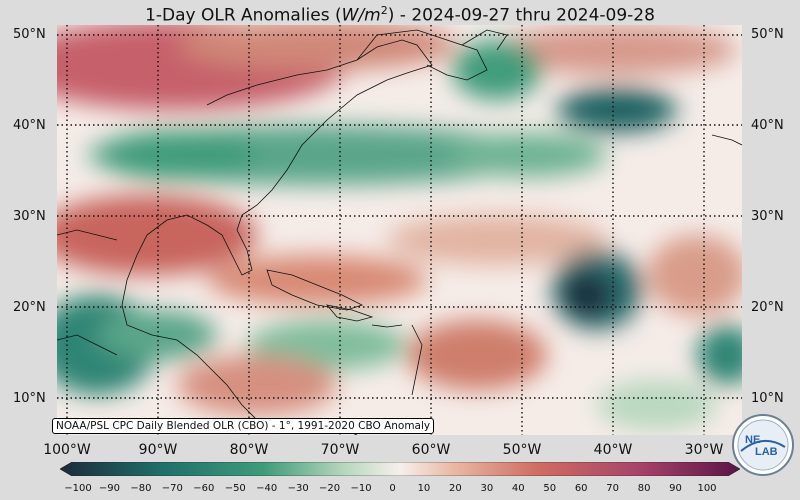 This screenshot has width=800, height=500. Describe the element at coordinates (29, 398) in the screenshot. I see `lat-label-left-10: 10°N` at that location.